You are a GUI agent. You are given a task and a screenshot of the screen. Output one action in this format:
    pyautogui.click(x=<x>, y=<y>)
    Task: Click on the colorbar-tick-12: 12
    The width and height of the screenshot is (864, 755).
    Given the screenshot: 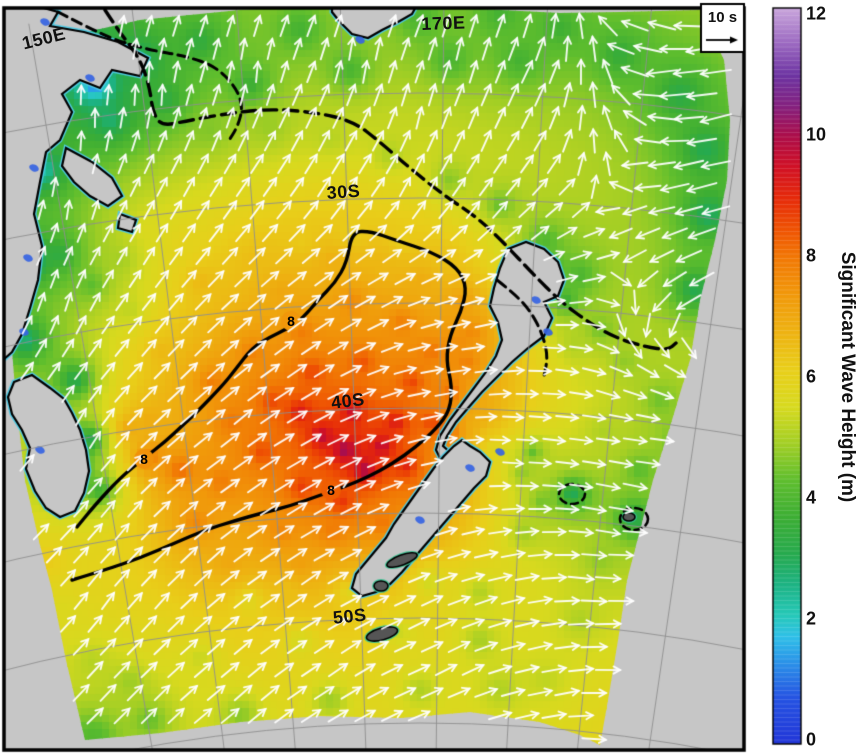 What is the action you would take?
    pyautogui.click(x=816, y=13)
    